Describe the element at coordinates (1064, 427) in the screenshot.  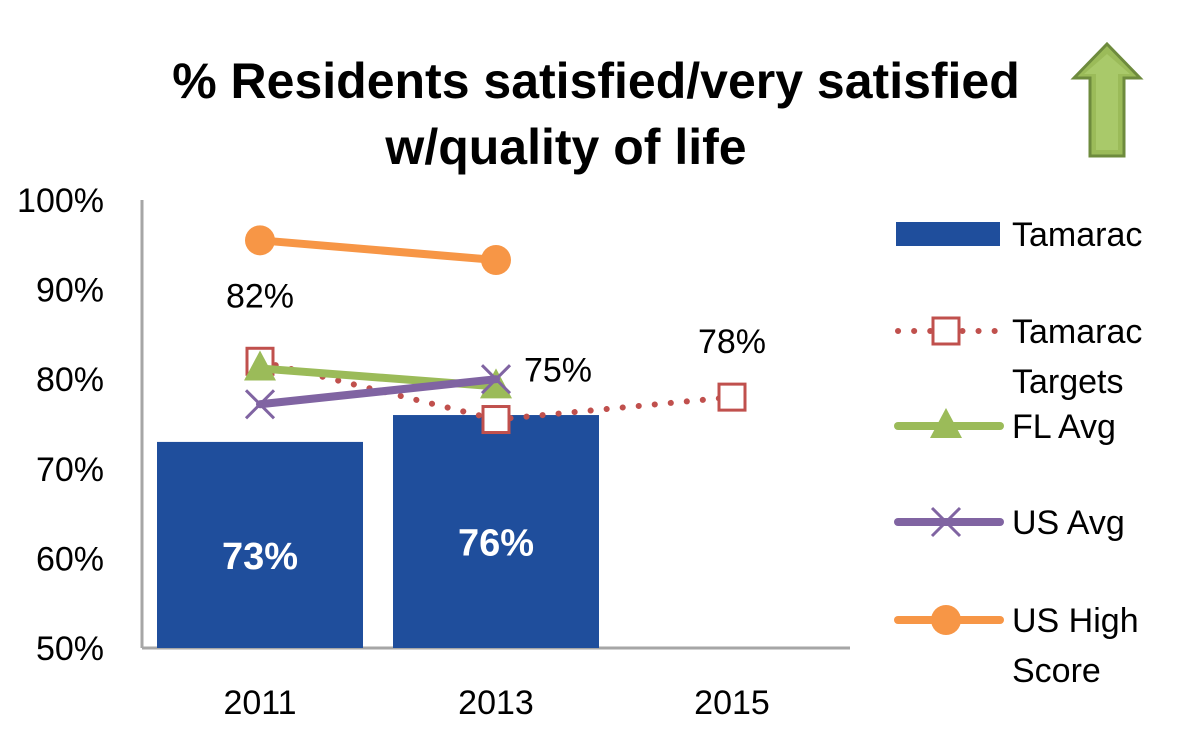
I see `legend-label-fl: FL Avg` at that location.